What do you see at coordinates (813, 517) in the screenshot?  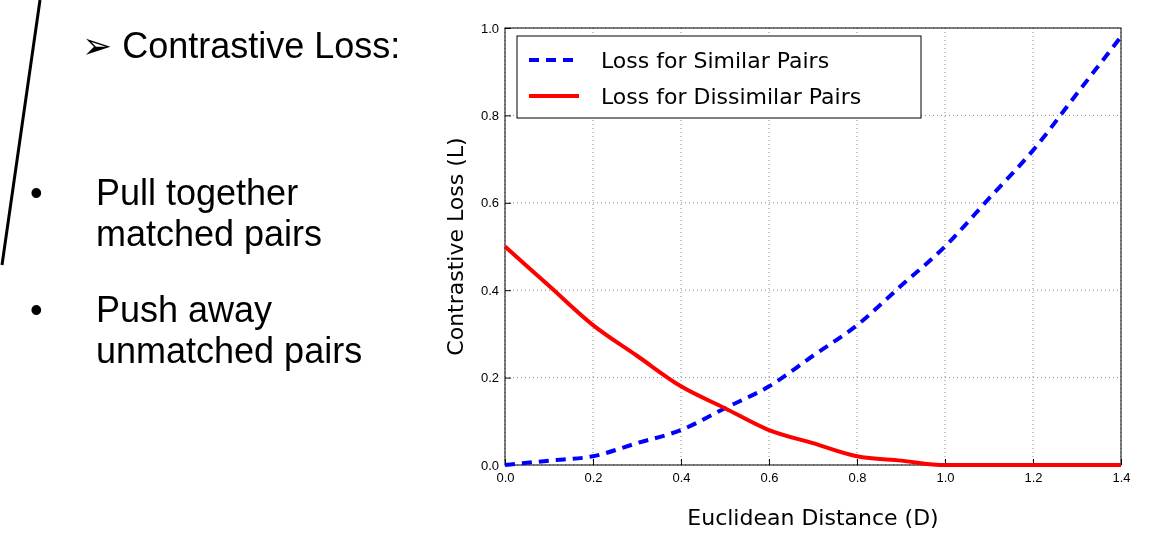 I see `x-axis-title: Euclidean Distance (D)` at bounding box center [813, 517].